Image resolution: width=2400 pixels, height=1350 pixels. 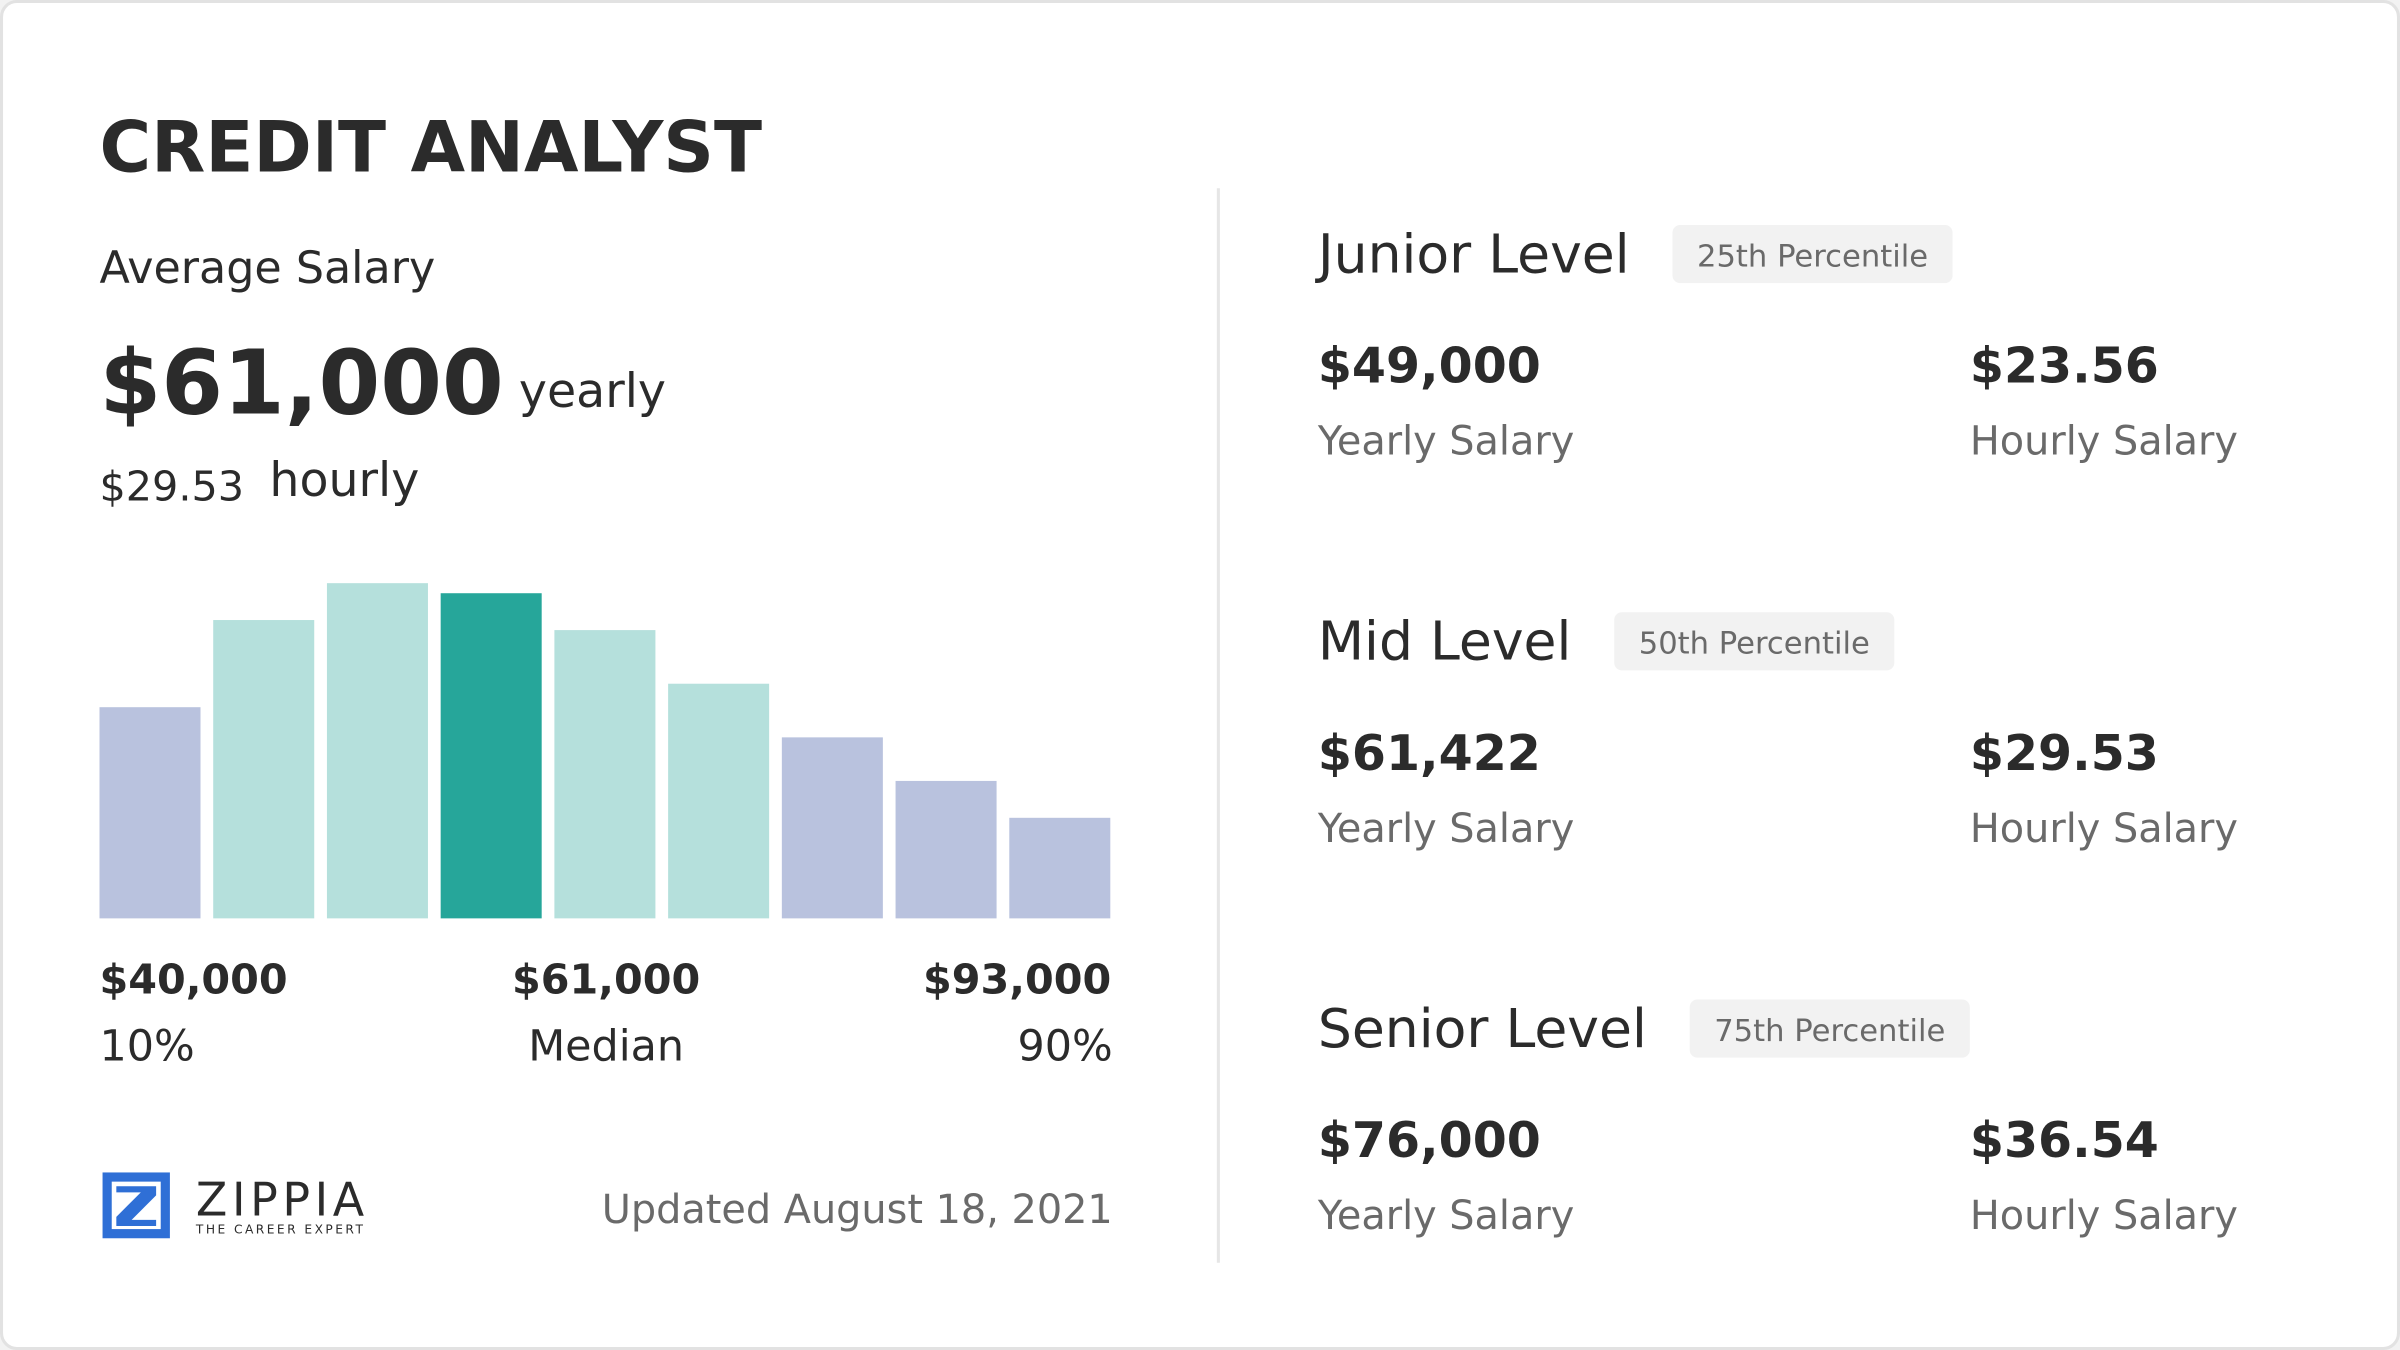 What do you see at coordinates (857, 1210) in the screenshot?
I see `updated-date: Updated August 18, 2021` at bounding box center [857, 1210].